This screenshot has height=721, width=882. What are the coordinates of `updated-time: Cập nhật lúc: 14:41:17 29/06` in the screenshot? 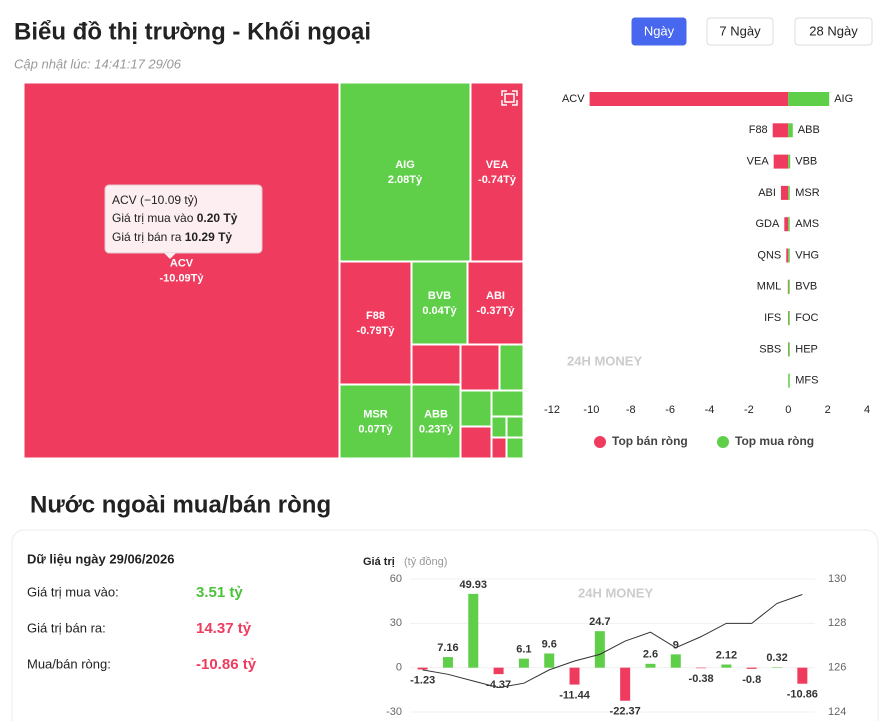 It's located at (98, 63).